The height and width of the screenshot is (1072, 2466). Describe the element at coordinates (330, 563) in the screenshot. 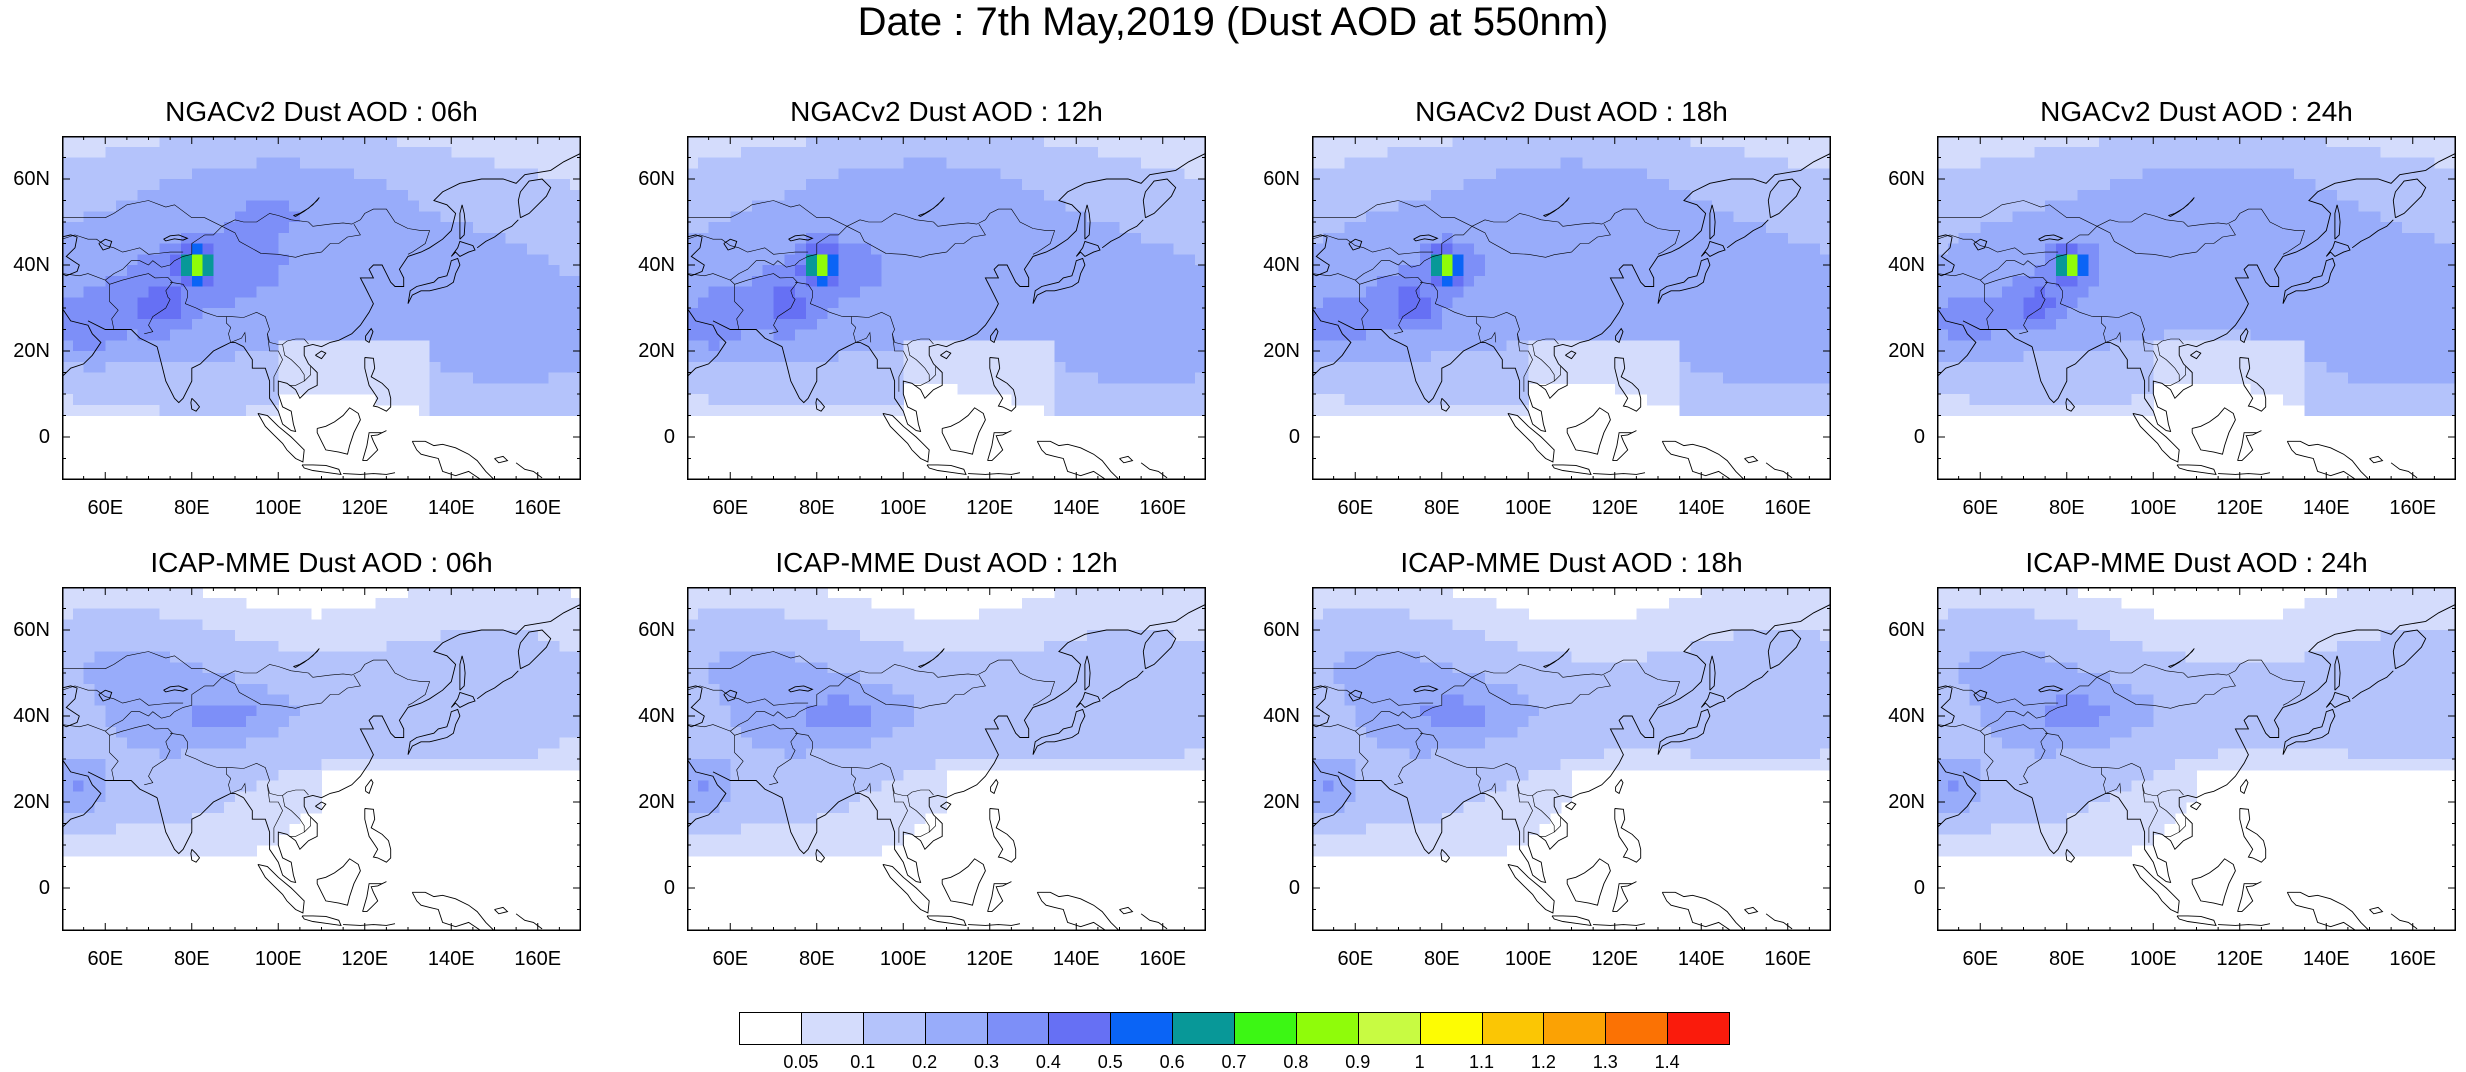

I see `panel-title: ICAP-MME Dust AOD : 06h` at that location.